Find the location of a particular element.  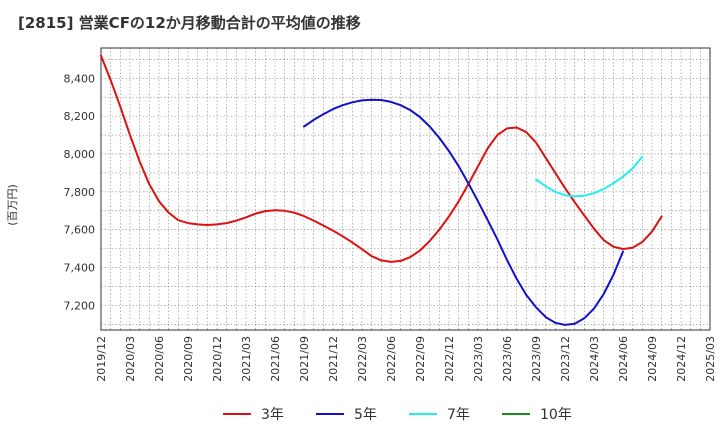

y-axis: 7,200 7,400 7,600 7,800 8,000 8,200 8,400 is located at coordinates (80, 192).